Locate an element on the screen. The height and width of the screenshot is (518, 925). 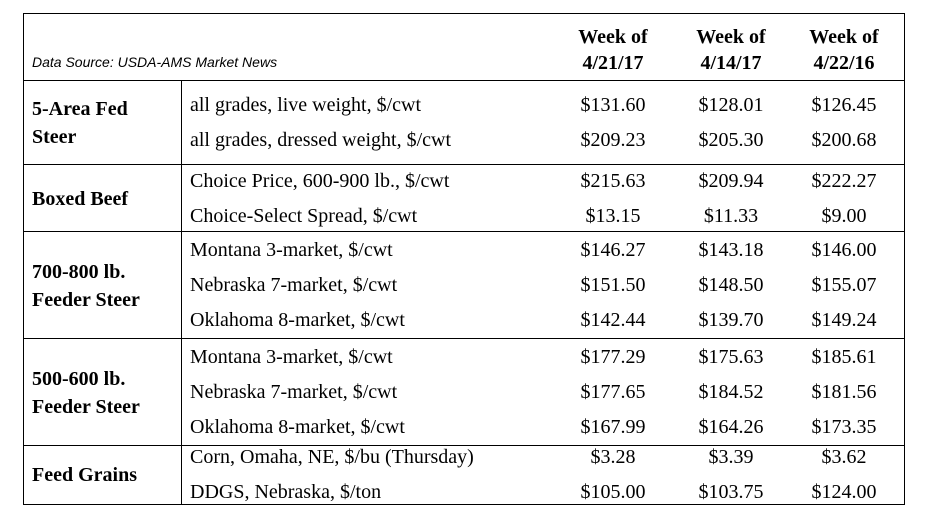
price-cell: $205.30 is located at coordinates (731, 140).